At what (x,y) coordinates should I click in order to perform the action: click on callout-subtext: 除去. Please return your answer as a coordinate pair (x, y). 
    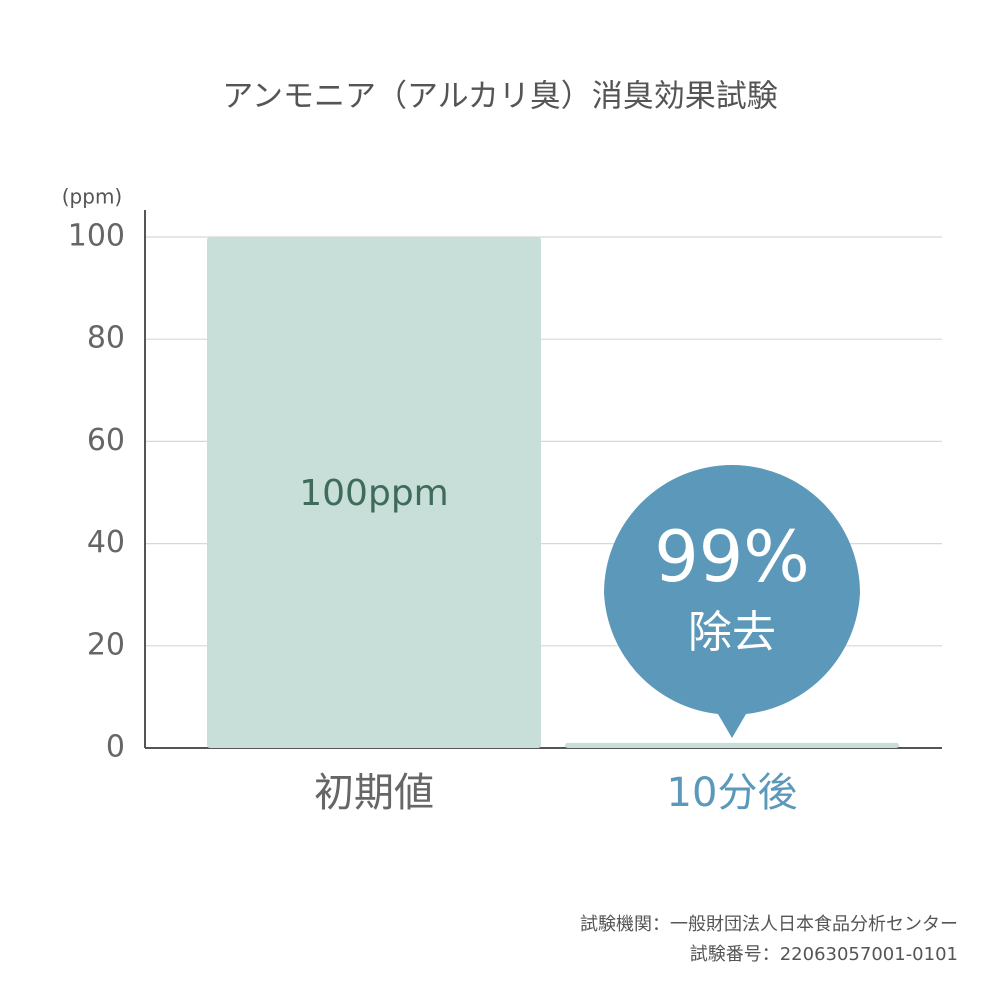
    Looking at the image, I should click on (732, 632).